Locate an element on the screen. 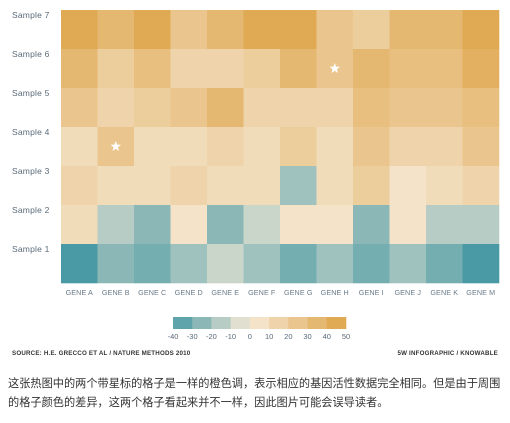 The image size is (510, 423). colorbar is located at coordinates (260, 323).